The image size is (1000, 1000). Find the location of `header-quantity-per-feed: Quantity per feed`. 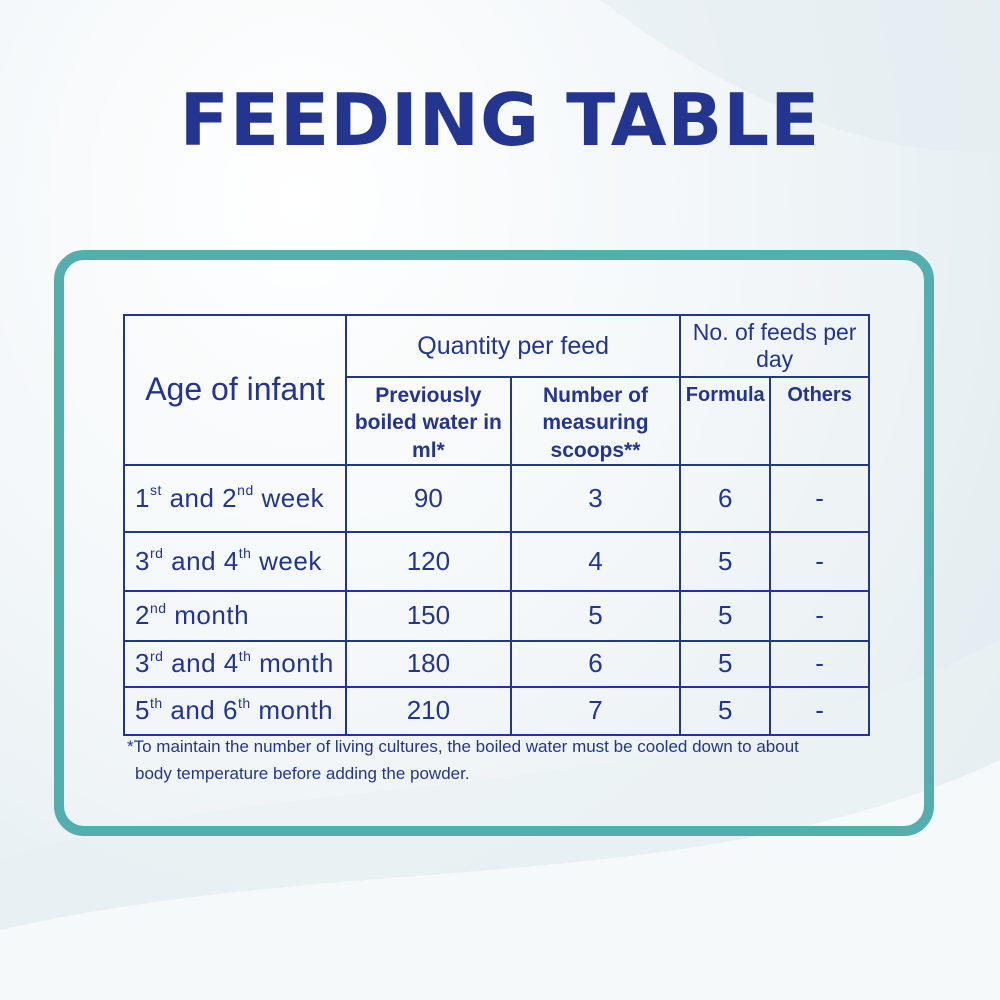

header-quantity-per-feed: Quantity per feed is located at coordinates (513, 346).